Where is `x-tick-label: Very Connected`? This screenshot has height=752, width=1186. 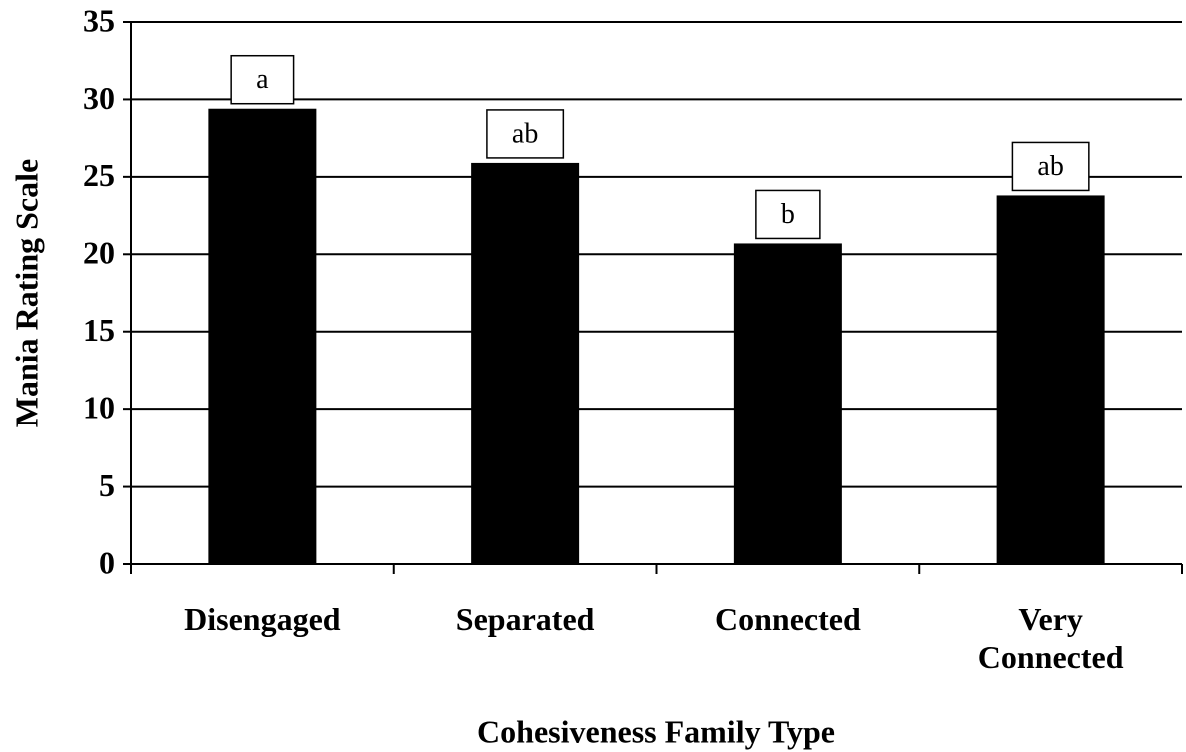 x-tick-label: Very Connected is located at coordinates (1050, 638).